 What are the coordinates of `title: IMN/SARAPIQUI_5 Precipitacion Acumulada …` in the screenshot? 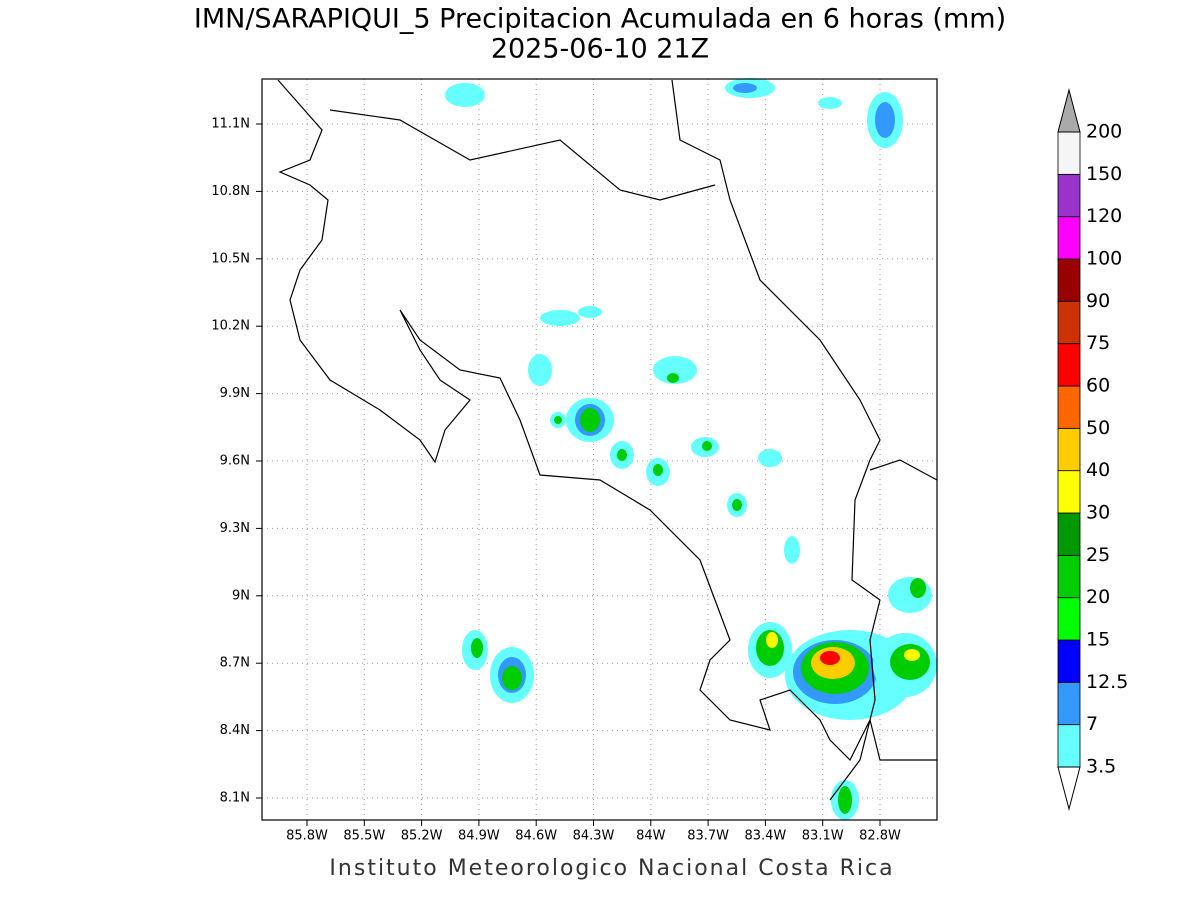 It's located at (600, 19).